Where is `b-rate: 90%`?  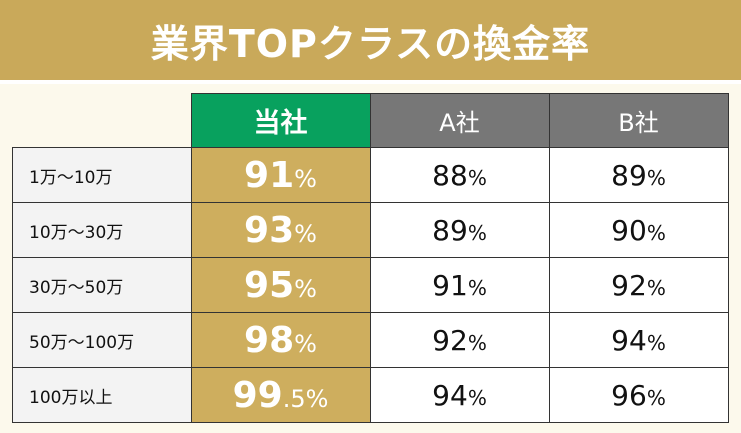 b-rate: 90% is located at coordinates (638, 230).